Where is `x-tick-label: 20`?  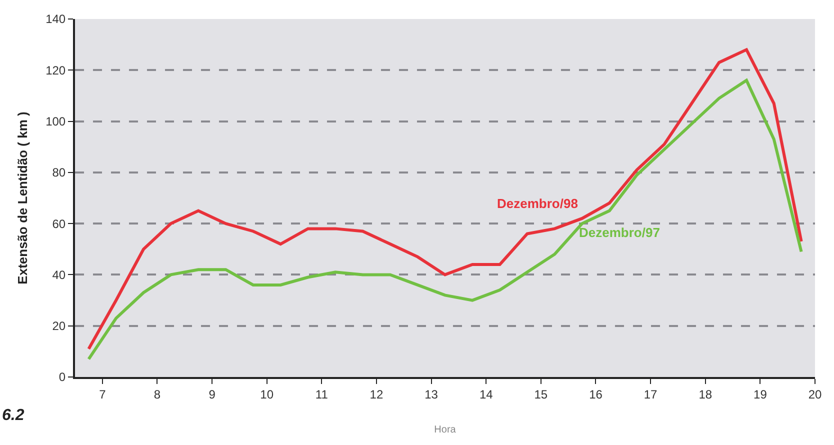
x-tick-label: 20 is located at coordinates (815, 394).